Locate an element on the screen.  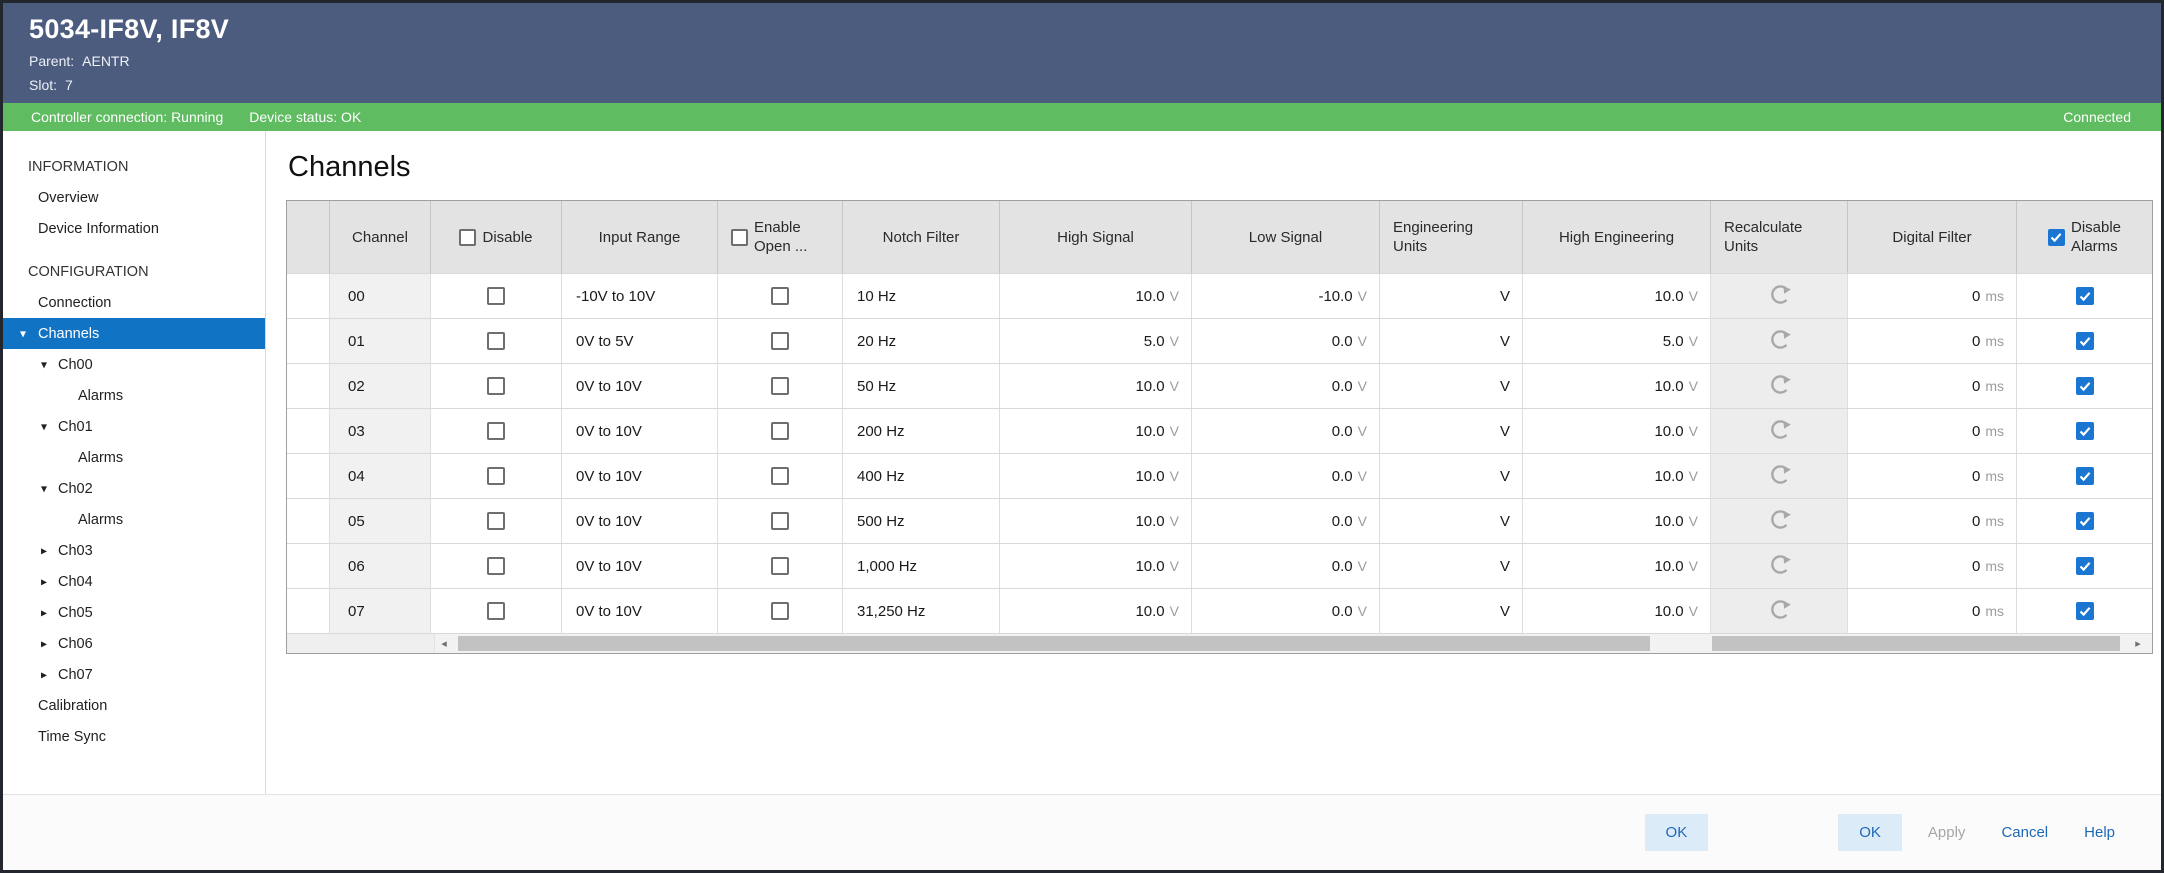
sidebar-item-connection: Connection is located at coordinates (134, 302).